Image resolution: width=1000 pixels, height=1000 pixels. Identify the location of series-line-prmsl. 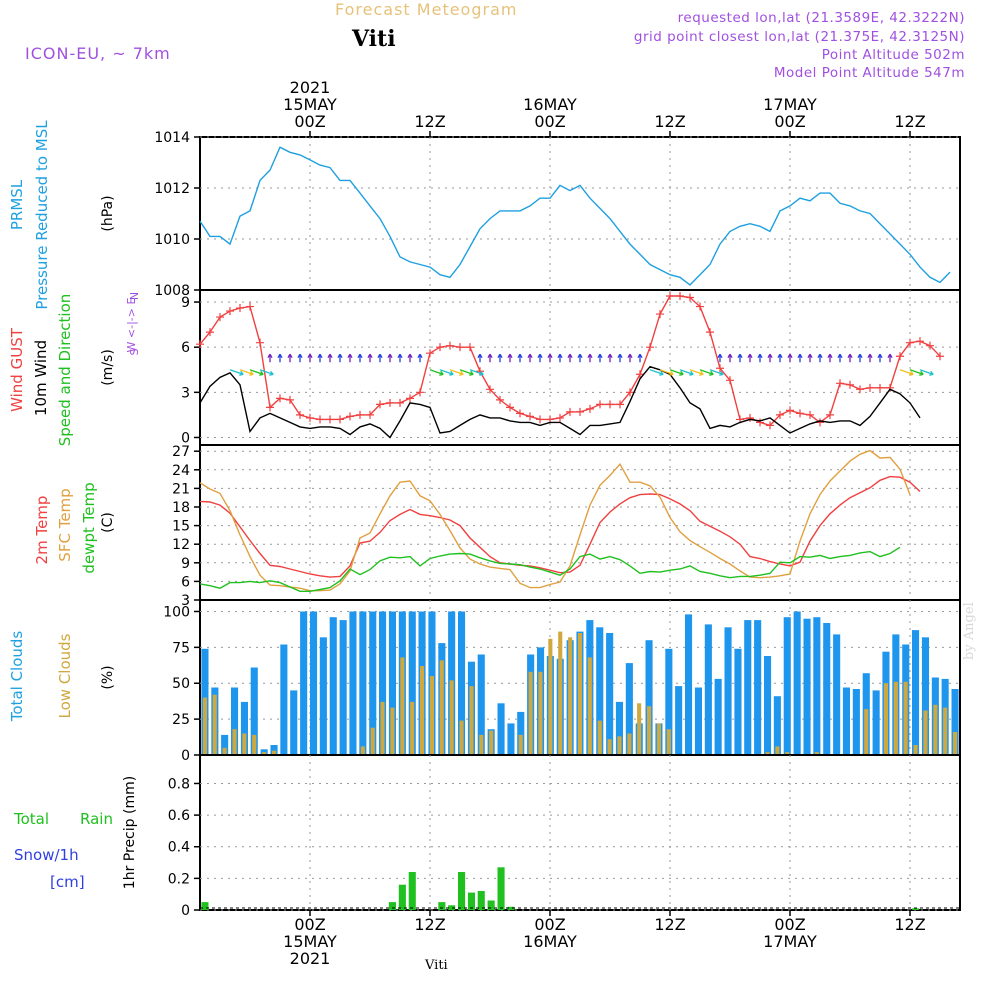
(575, 216).